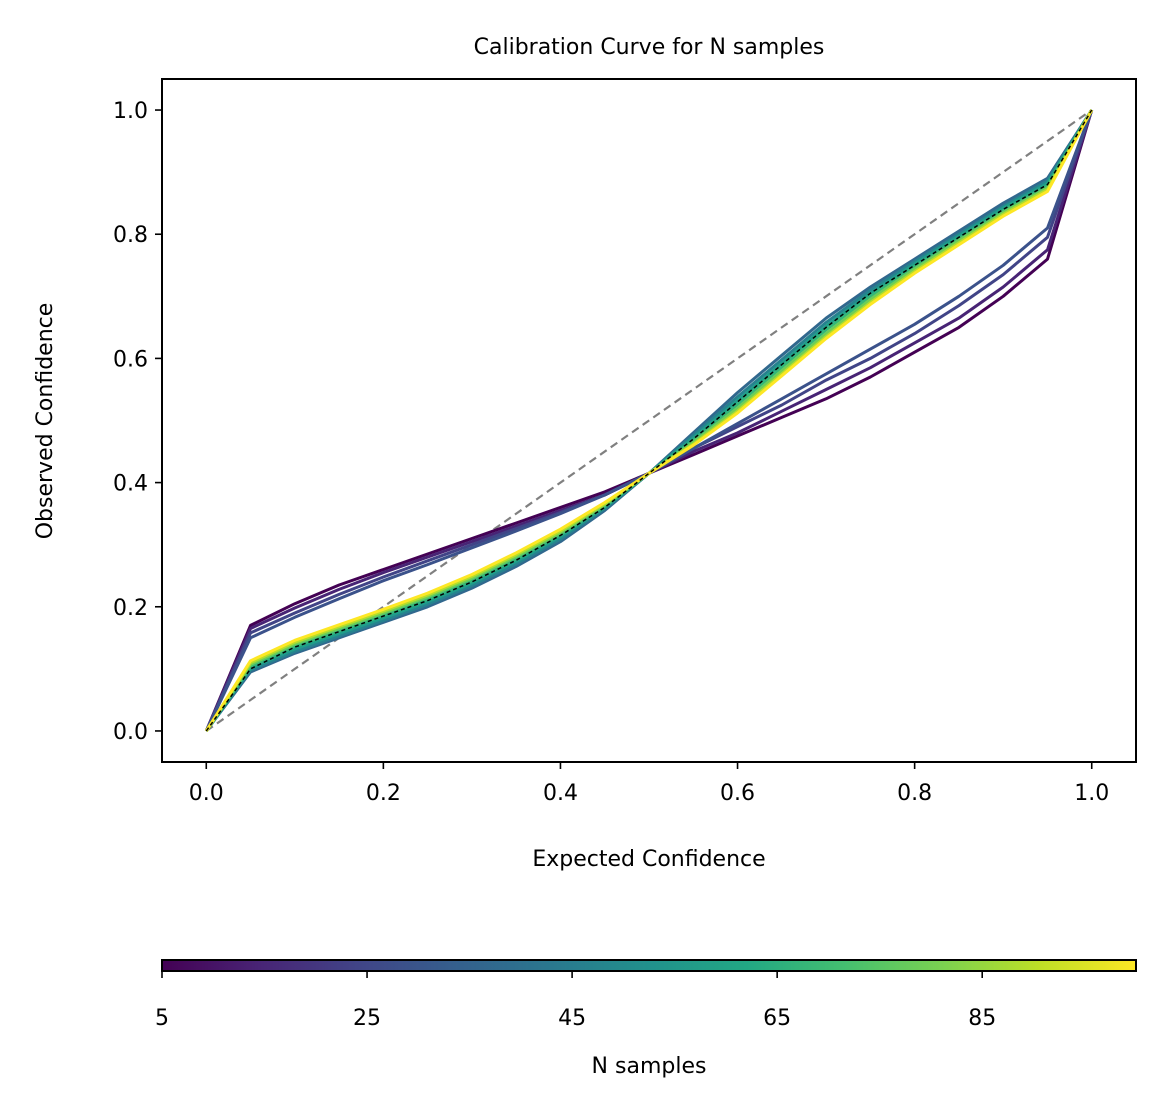 Image resolution: width=1165 pixels, height=1113 pixels. Describe the element at coordinates (130, 111) in the screenshot. I see `y-tick-label: 1.0` at that location.